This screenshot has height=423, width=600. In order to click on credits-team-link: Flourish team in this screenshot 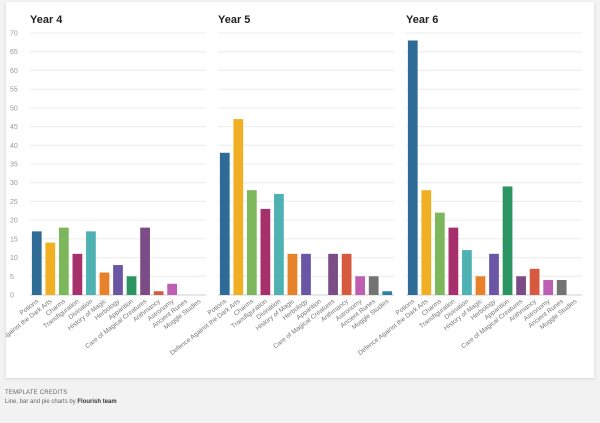, I will do `click(97, 402)`.